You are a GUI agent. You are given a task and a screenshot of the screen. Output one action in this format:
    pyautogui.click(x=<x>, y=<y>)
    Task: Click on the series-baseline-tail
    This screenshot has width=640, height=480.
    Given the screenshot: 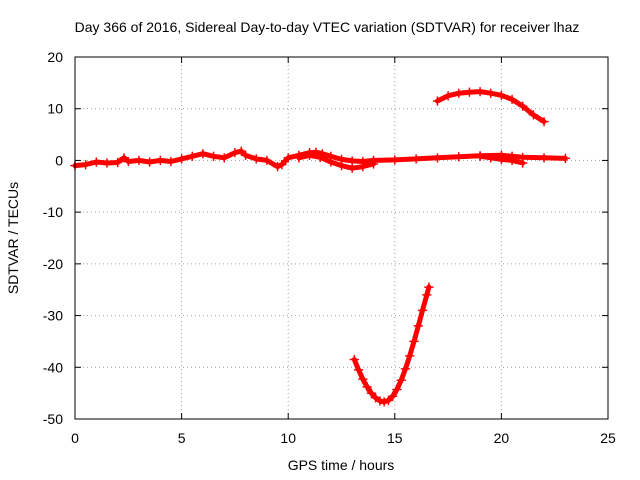 What is the action you would take?
    pyautogui.click(x=501, y=159)
    